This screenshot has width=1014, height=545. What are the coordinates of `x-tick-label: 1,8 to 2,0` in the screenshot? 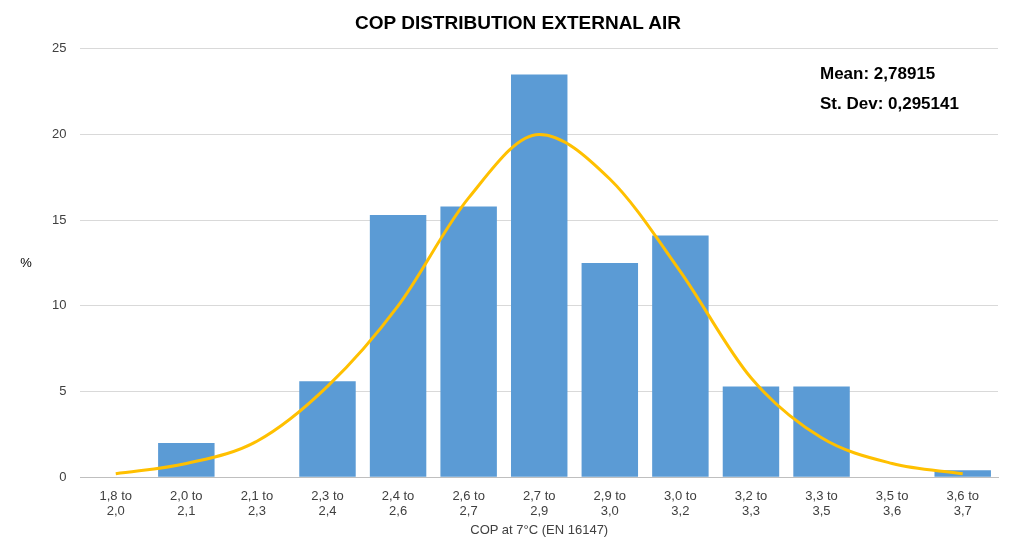 It's located at (116, 503).